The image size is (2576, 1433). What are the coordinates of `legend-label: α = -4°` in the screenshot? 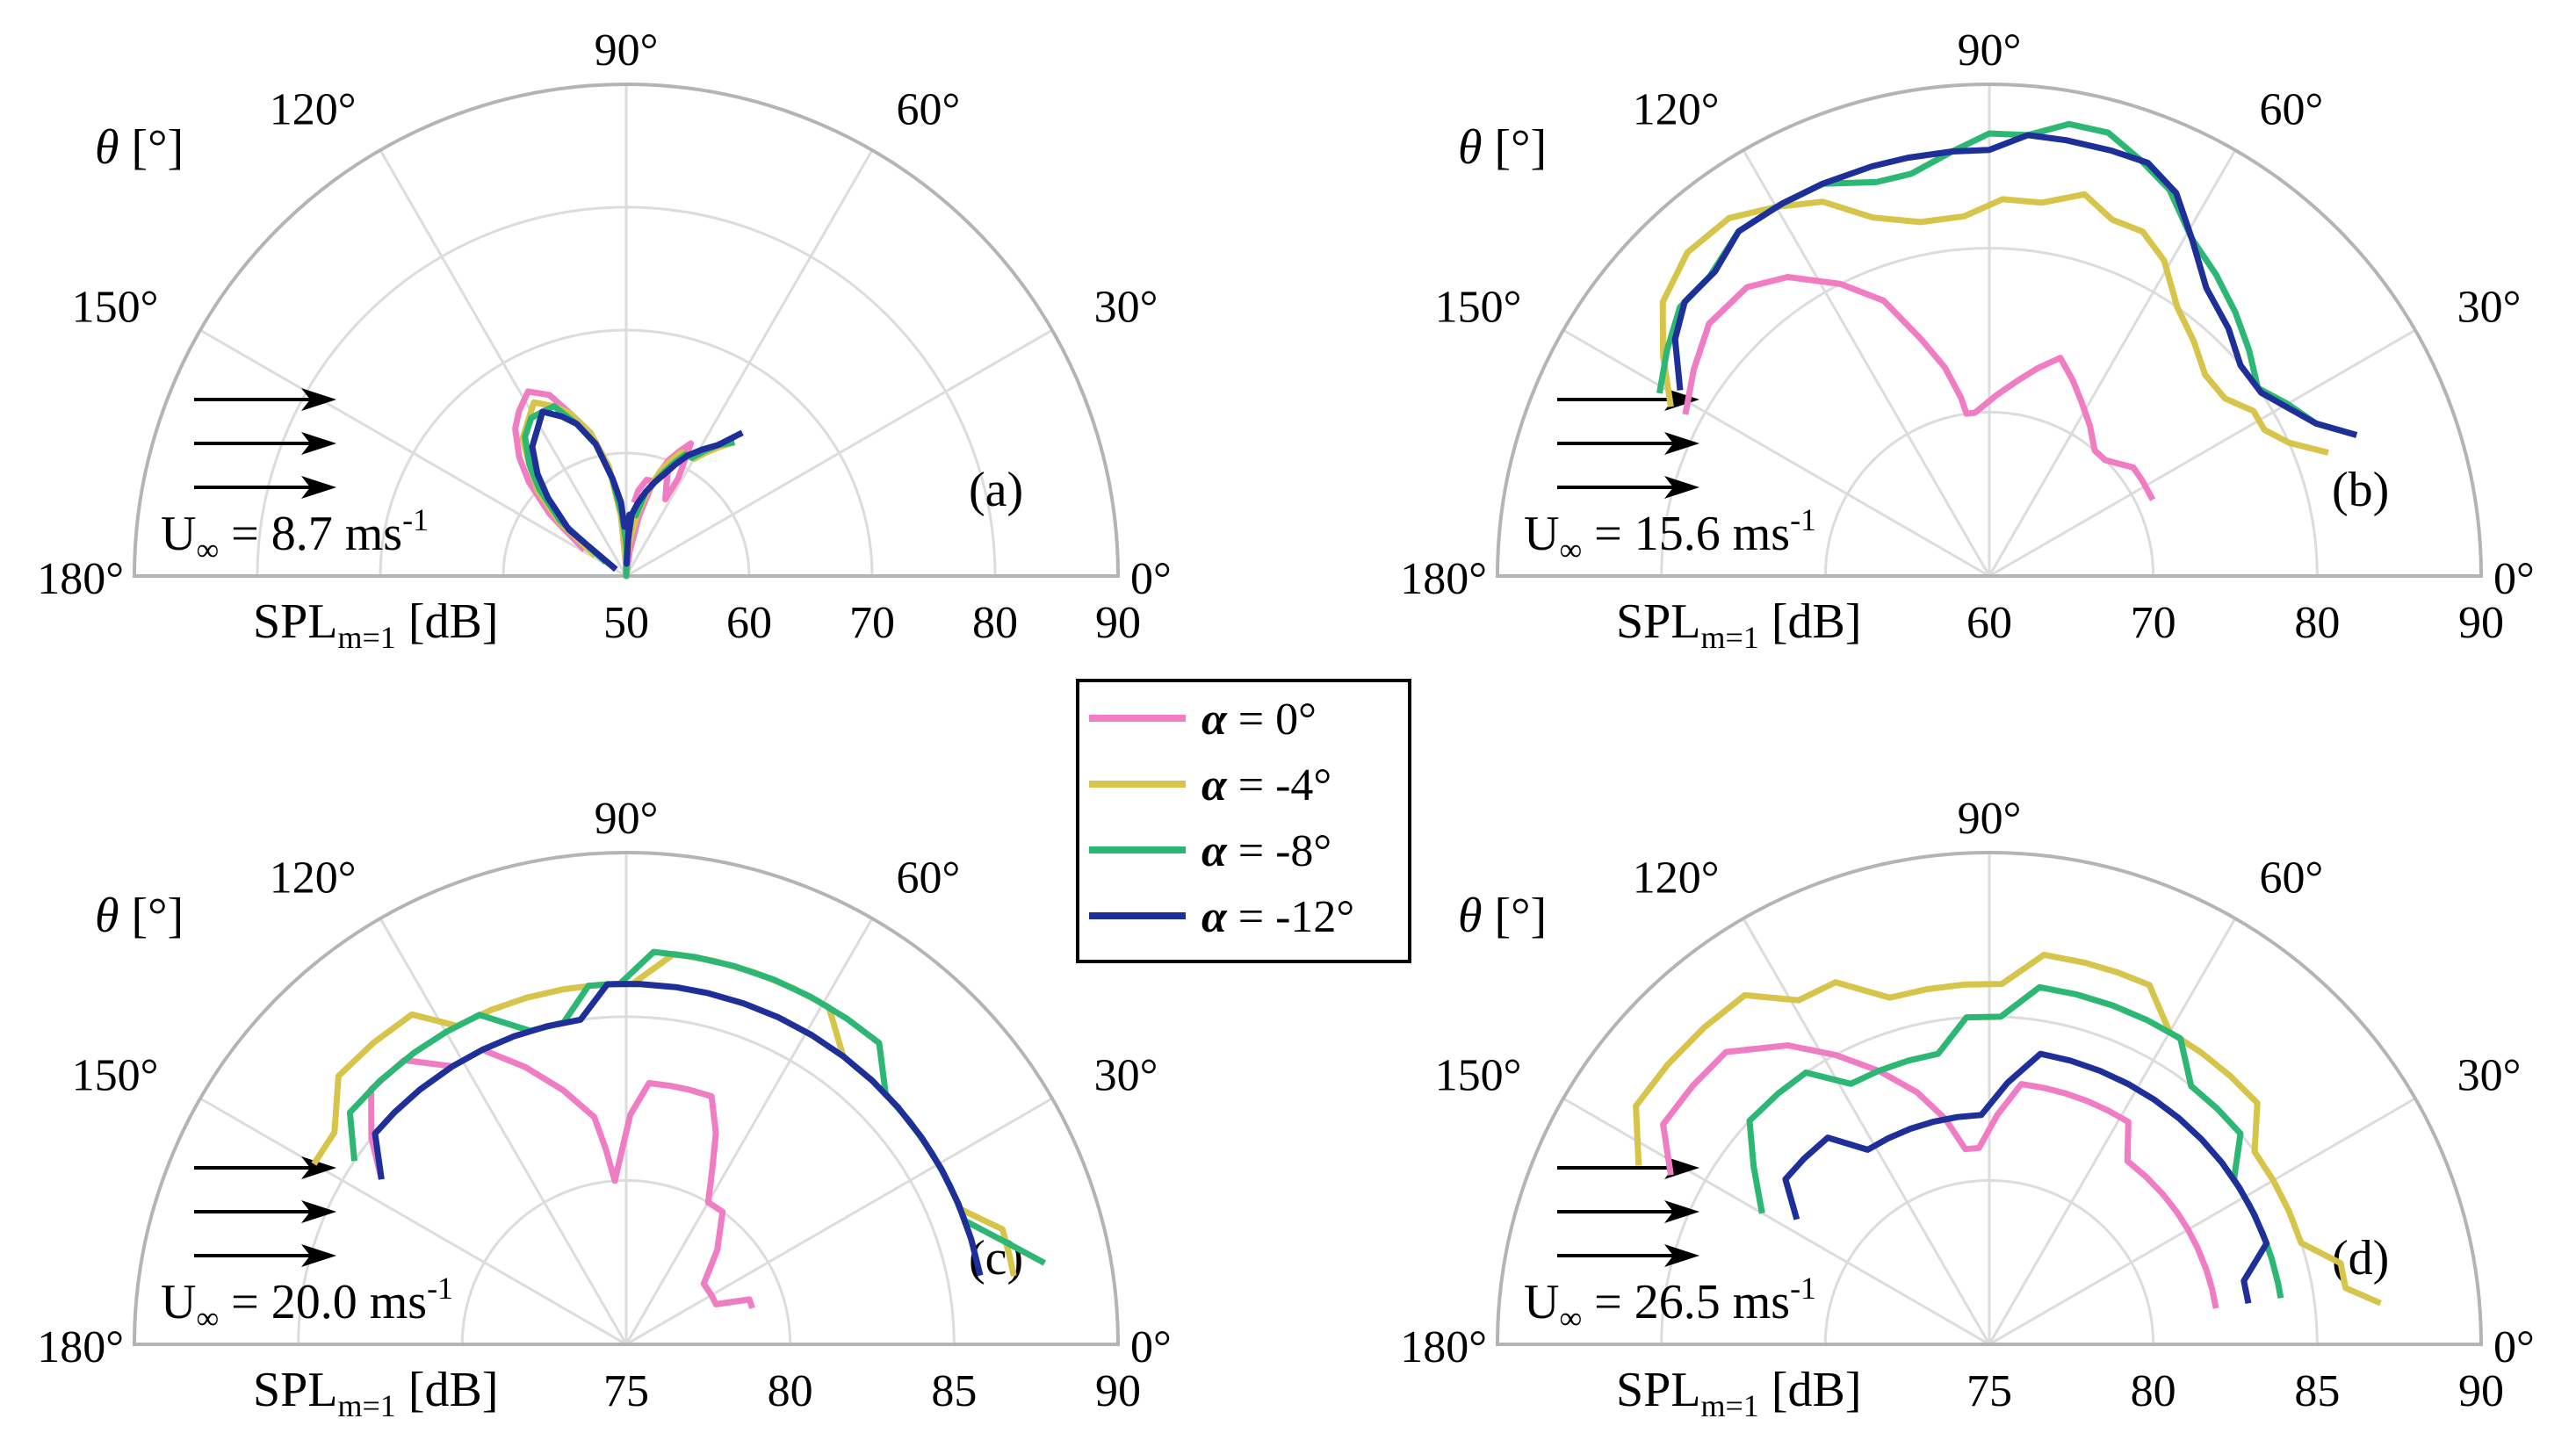 It's located at (1266, 785).